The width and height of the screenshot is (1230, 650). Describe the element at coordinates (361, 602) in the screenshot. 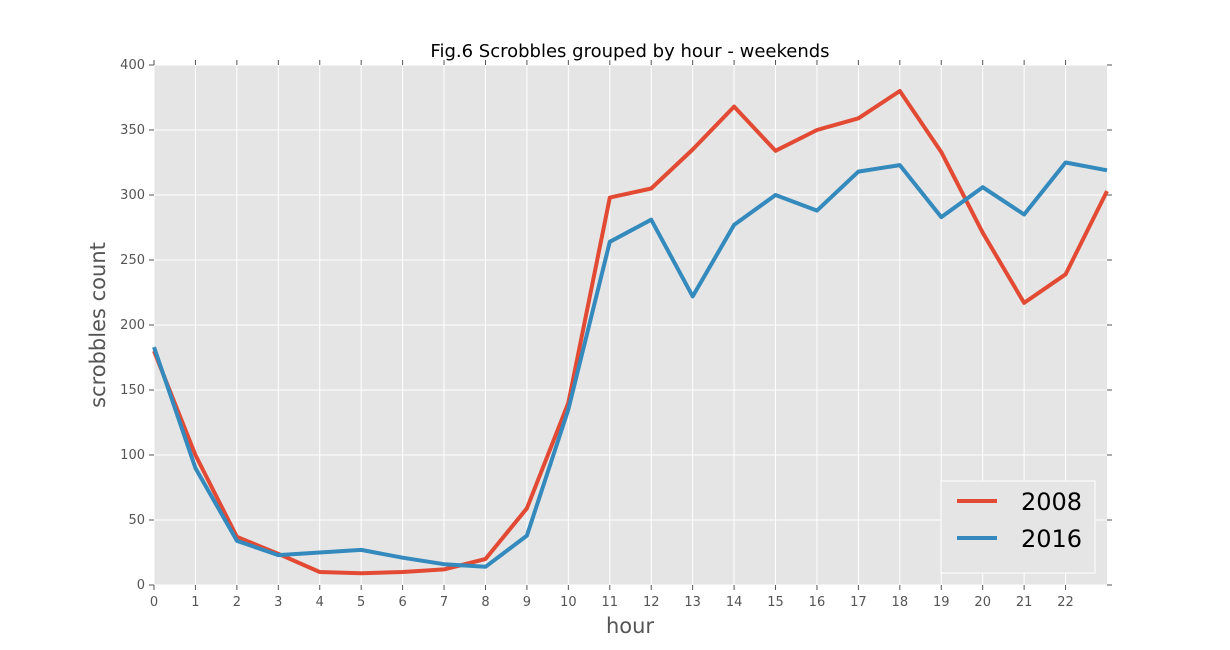

I see `x-tick-label: 5` at that location.